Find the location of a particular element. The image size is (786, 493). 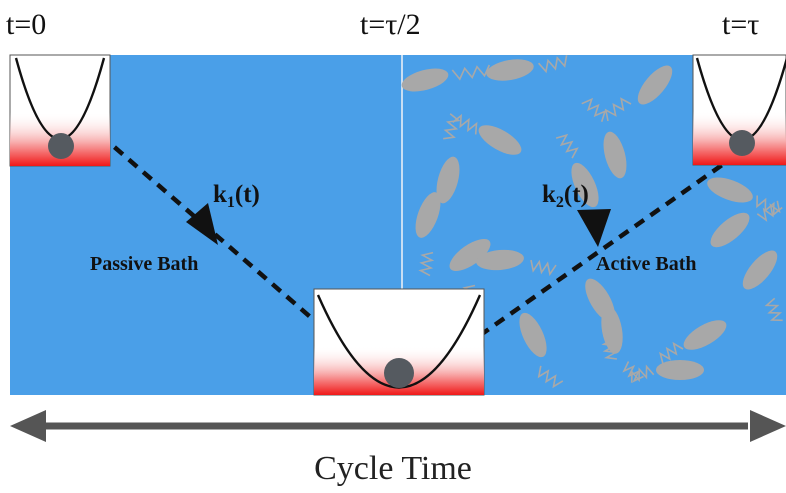

cycle-time-arrow is located at coordinates (398, 426).